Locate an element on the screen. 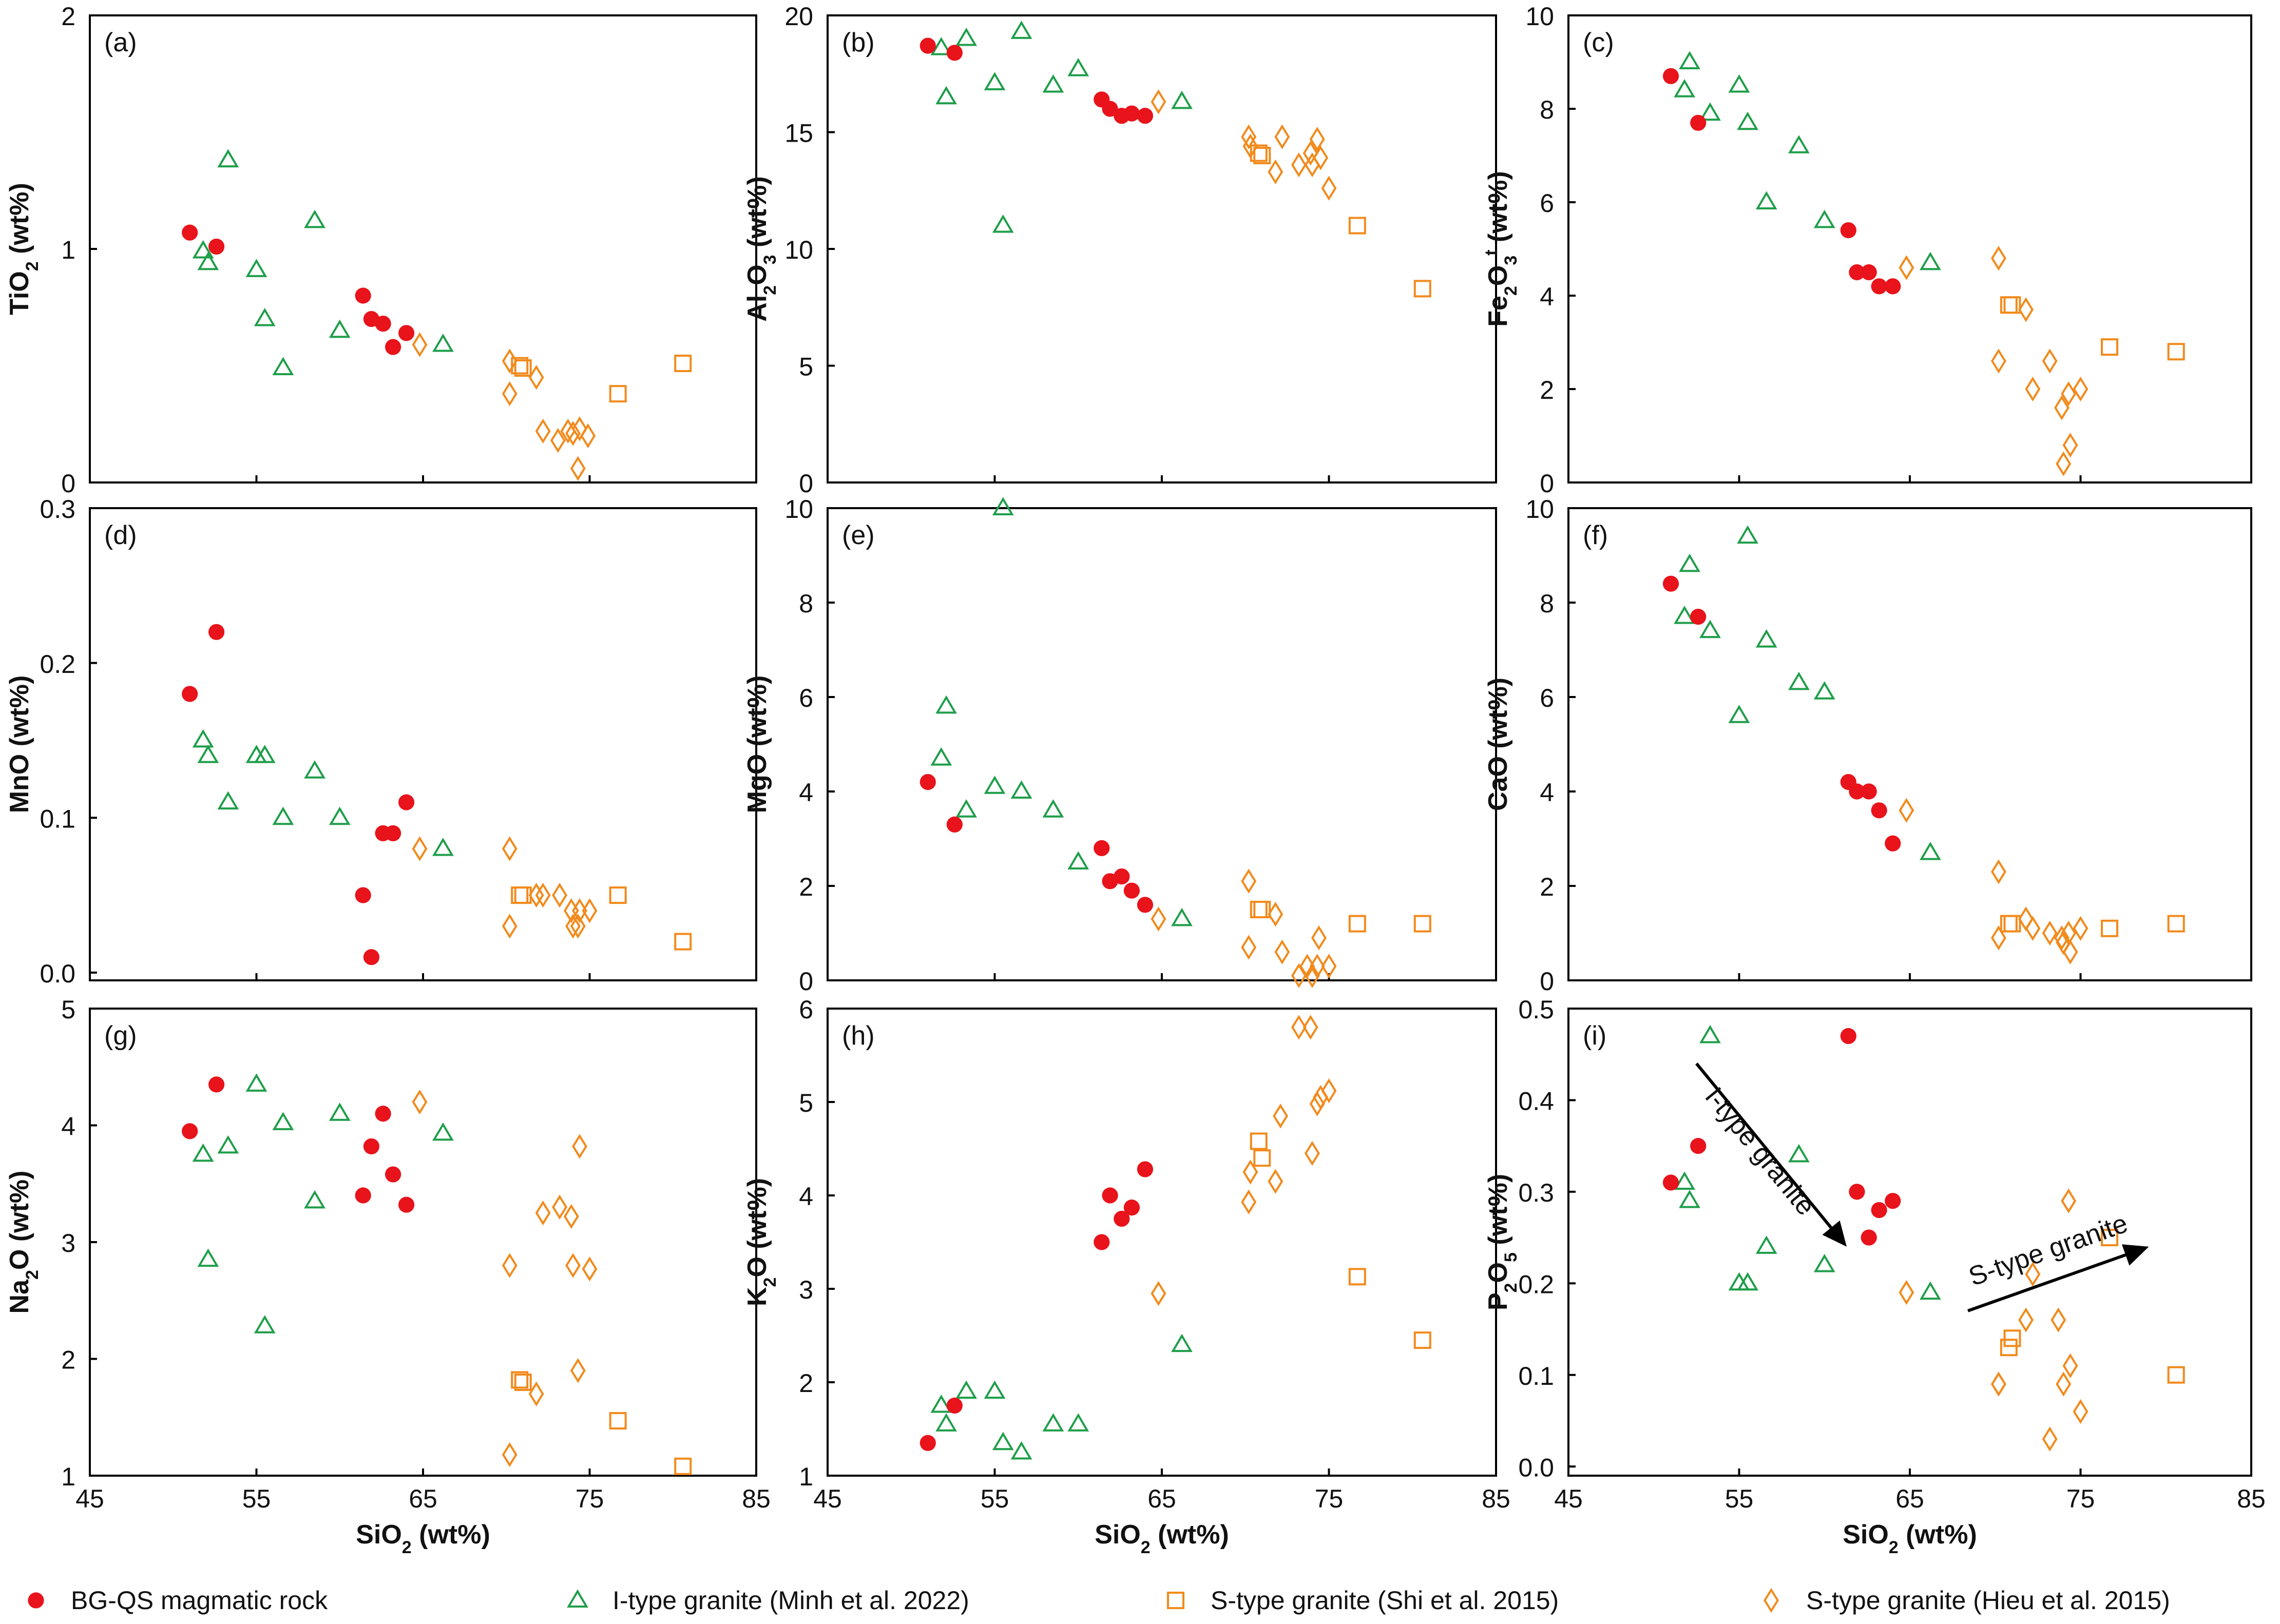  y-axis-title: MnO (wt%) is located at coordinates (19, 745).